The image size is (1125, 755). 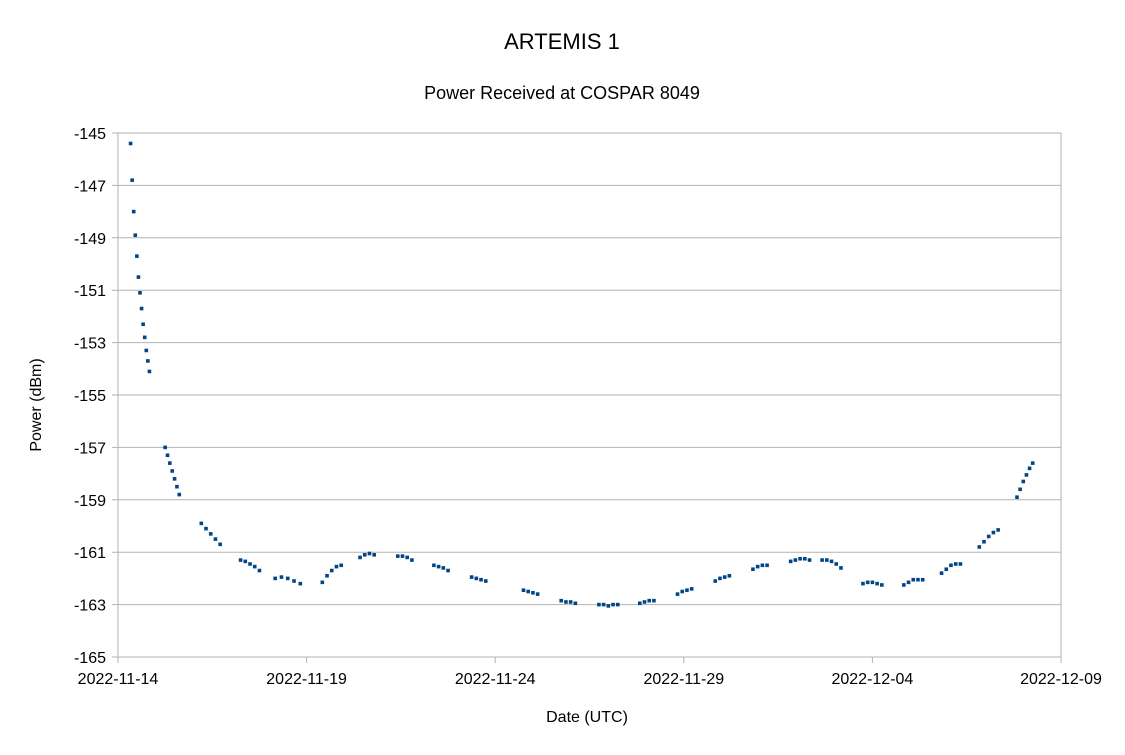 What do you see at coordinates (90, 186) in the screenshot?
I see `y-tick-label: -147` at bounding box center [90, 186].